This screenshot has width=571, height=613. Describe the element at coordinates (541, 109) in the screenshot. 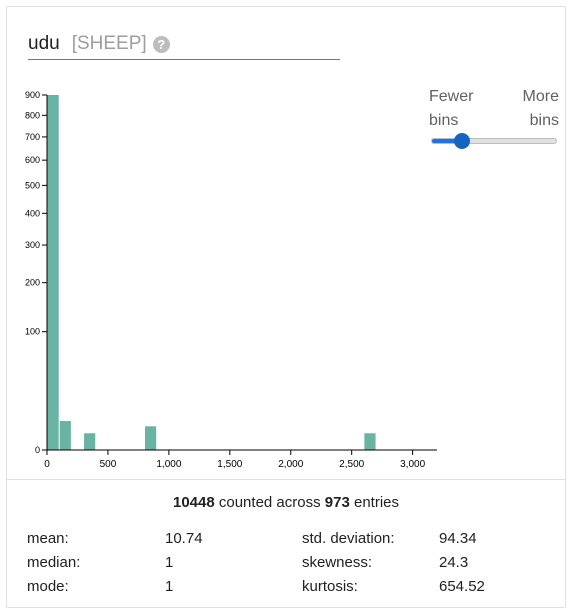

I see `more-bins-label: More bins` at that location.